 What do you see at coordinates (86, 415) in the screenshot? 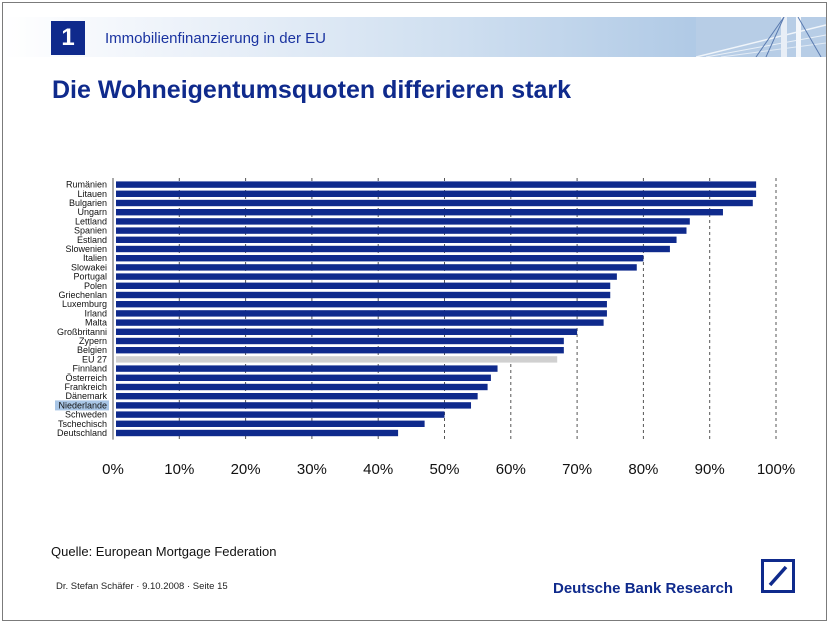
I see `category-label: Schweden` at bounding box center [86, 415].